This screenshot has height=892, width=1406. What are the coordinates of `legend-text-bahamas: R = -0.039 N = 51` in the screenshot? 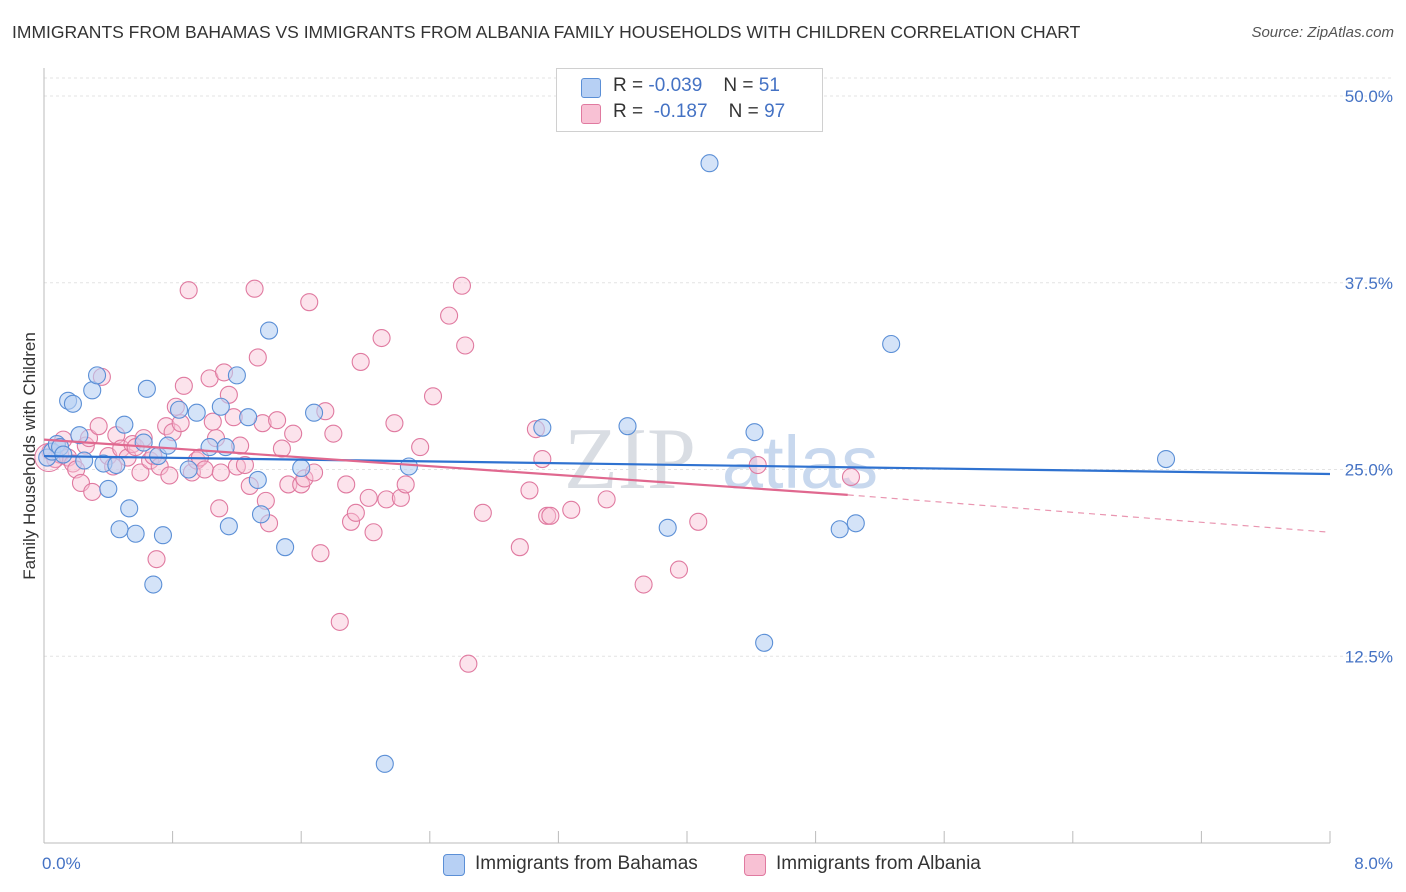 It's located at (696, 86).